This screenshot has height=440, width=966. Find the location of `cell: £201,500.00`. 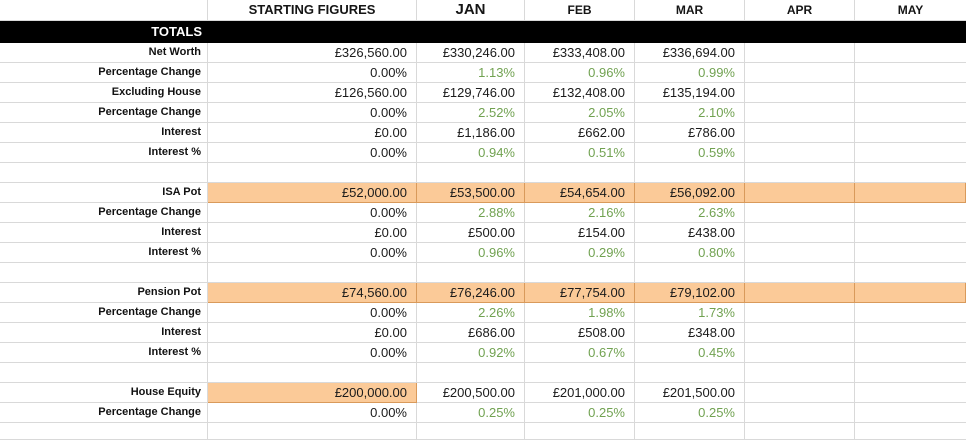

cell: £201,500.00 is located at coordinates (690, 393).